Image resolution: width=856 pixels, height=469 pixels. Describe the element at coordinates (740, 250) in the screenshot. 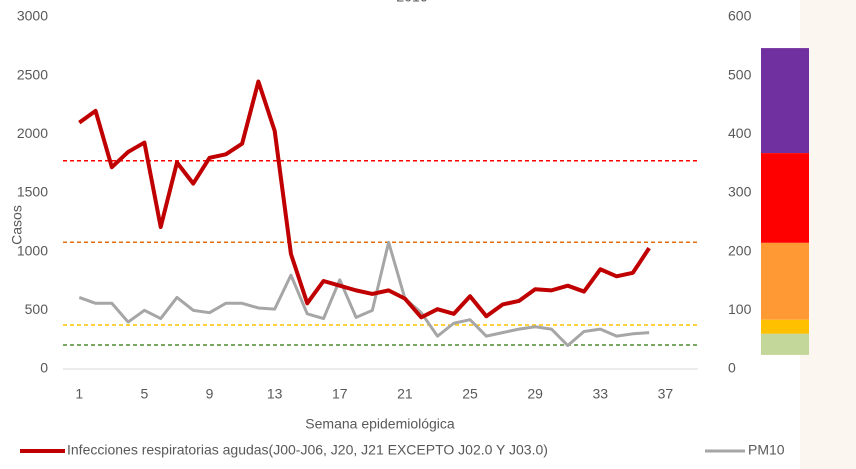

I see `y2-tick-label: 200` at that location.